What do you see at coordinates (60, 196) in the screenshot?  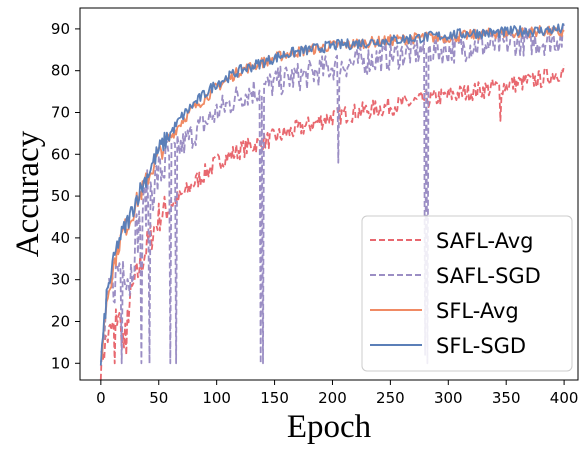 I see `y-tick-label: 50` at bounding box center [60, 196].